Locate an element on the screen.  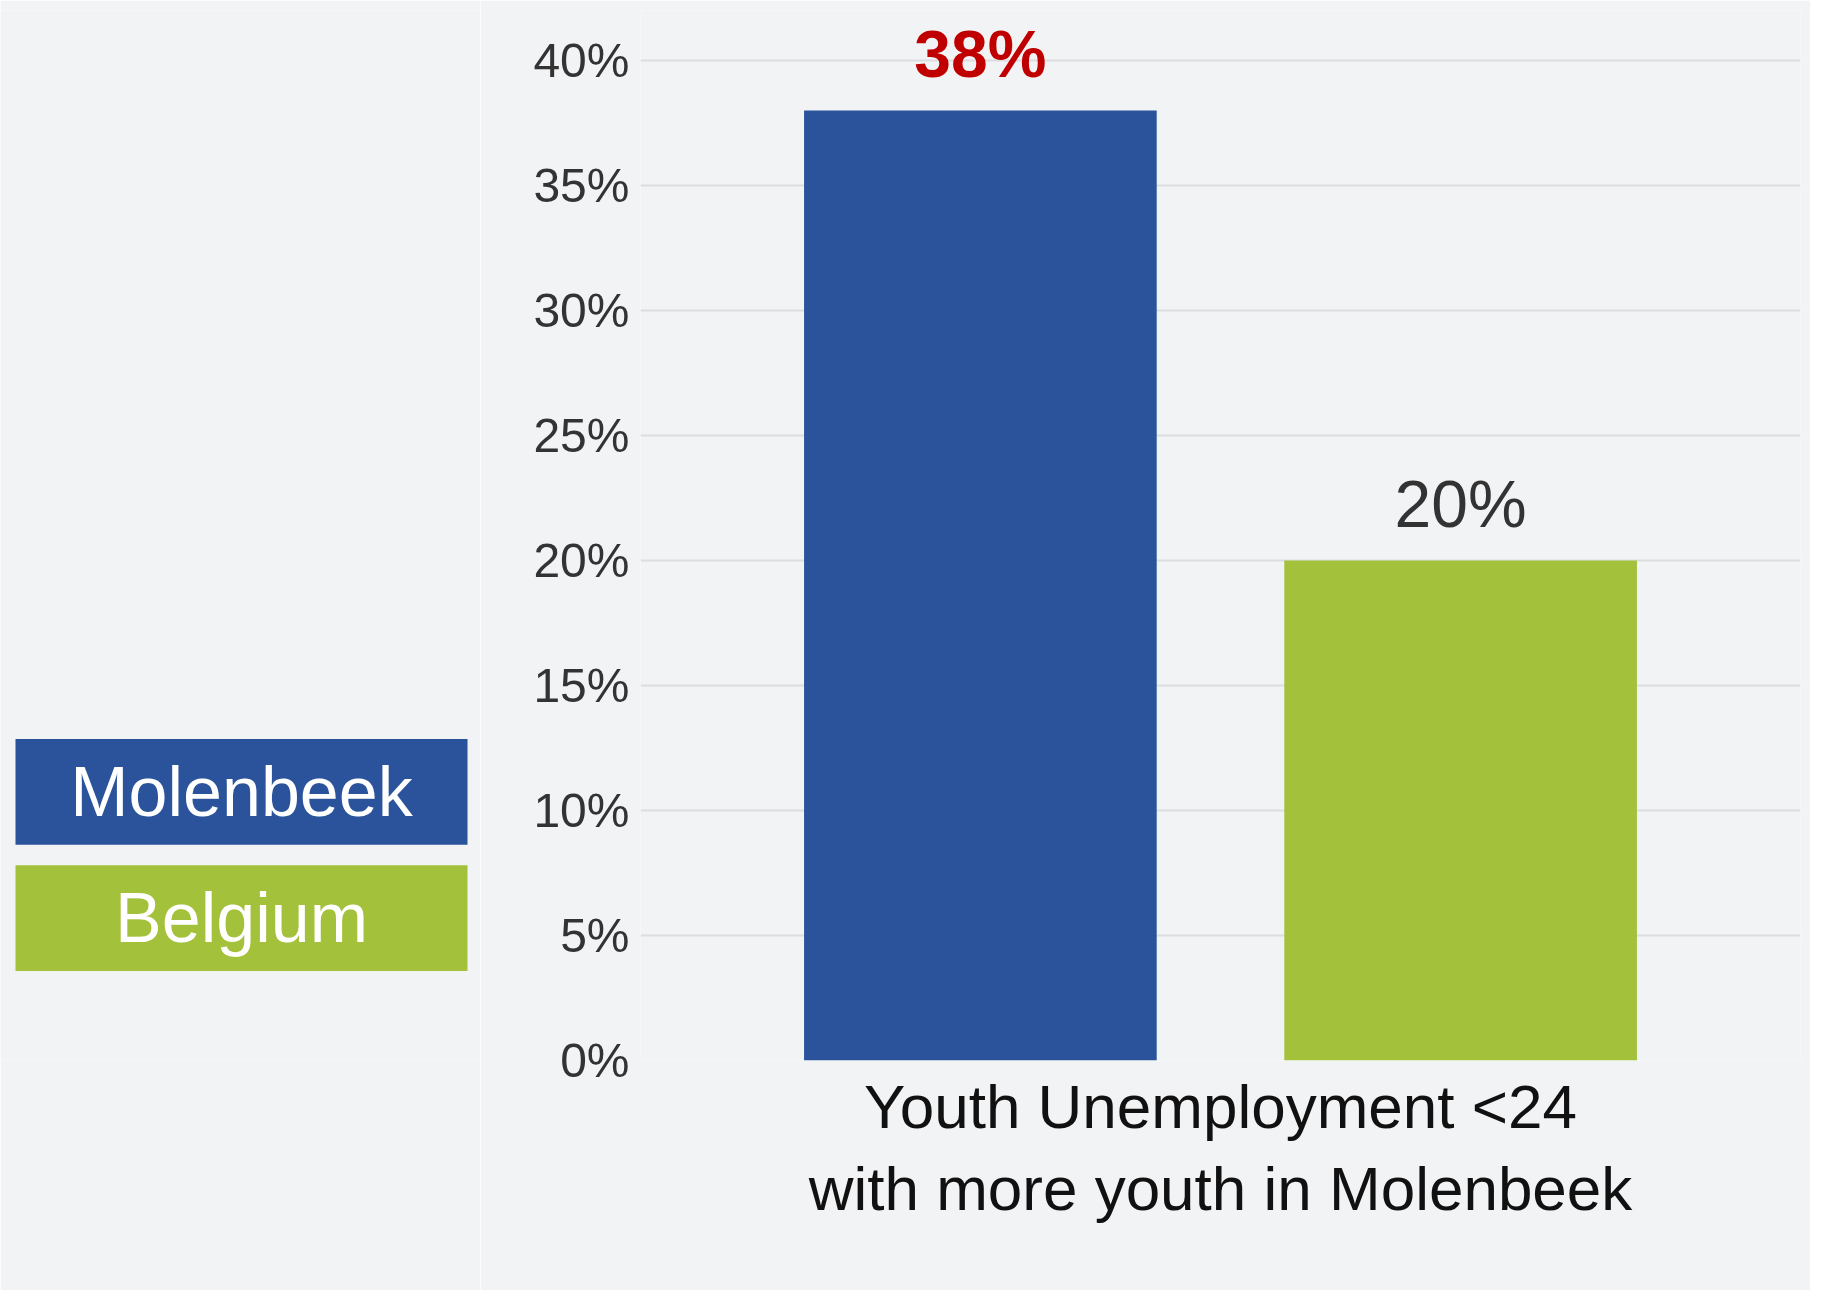
y-tick-label: 0% is located at coordinates (595, 1060).